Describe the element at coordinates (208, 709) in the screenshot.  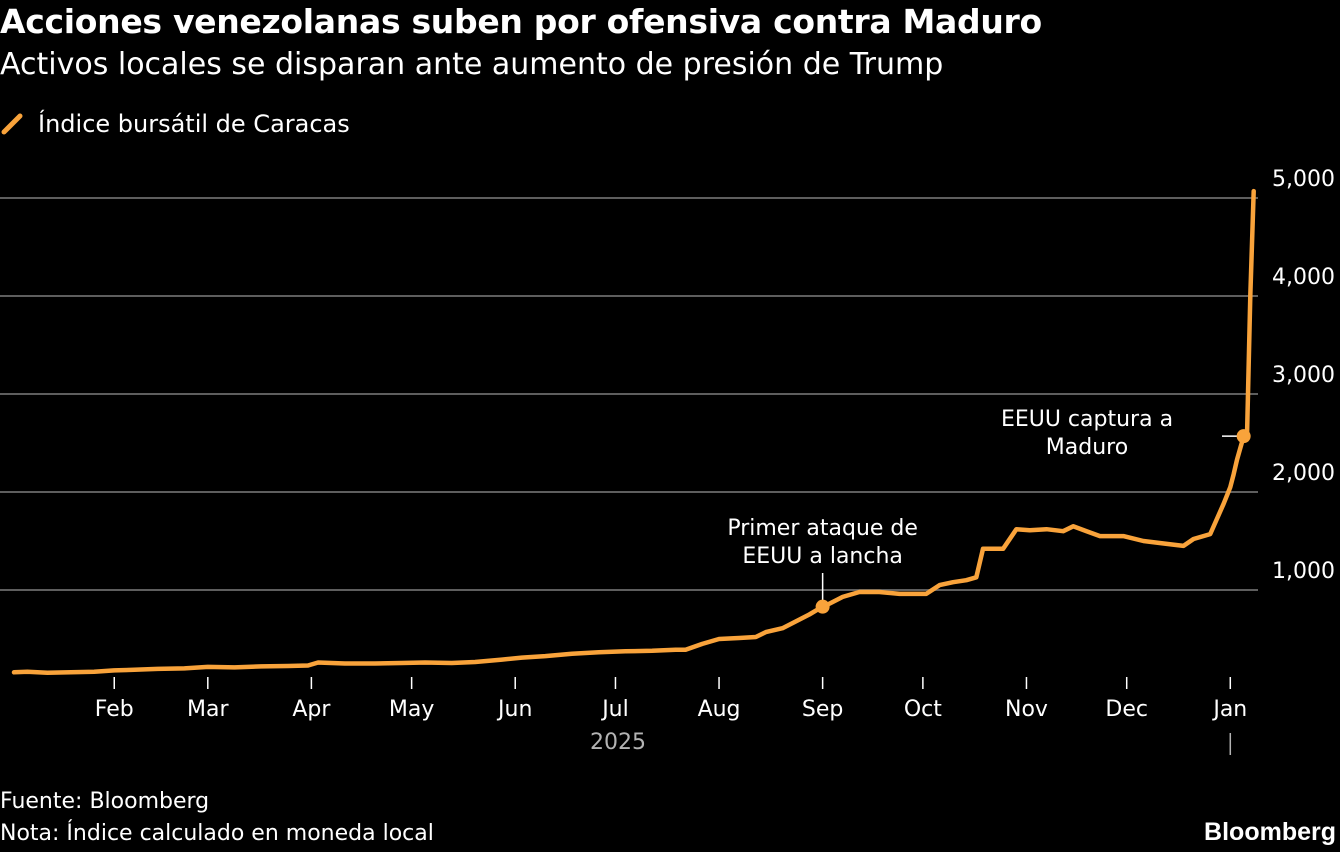
I see `x-tick-label: Mar` at that location.